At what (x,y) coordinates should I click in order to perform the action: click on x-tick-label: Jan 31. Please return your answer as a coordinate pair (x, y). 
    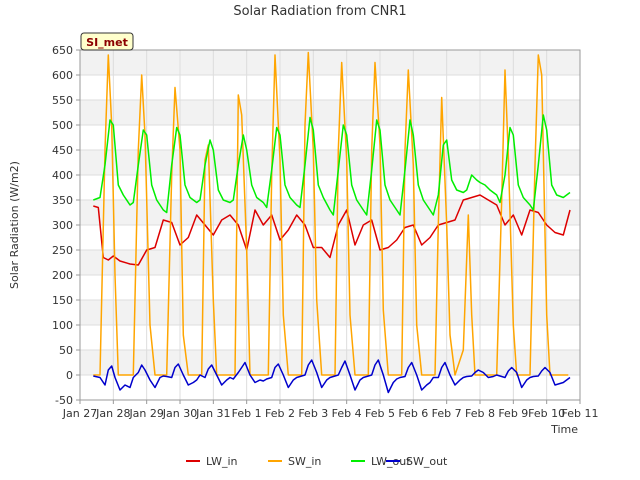
    Looking at the image, I should click on (212, 413).